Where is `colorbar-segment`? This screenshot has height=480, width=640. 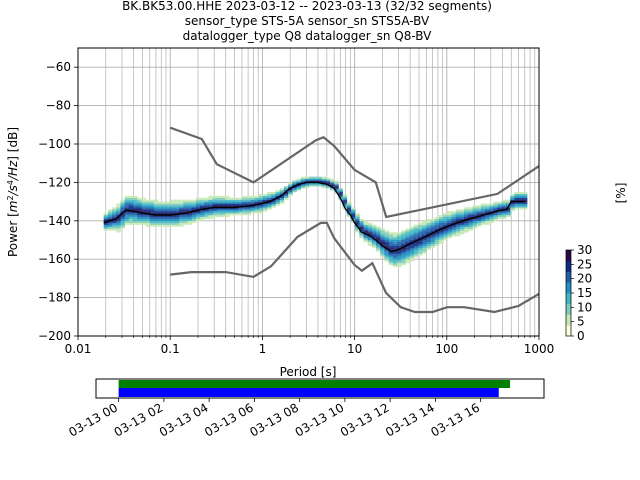
colorbar-segment is located at coordinates (568, 288).